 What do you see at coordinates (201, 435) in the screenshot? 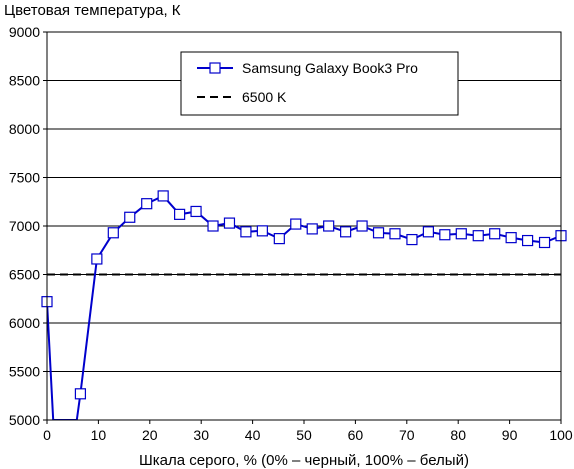
I see `x-tick-label: 30` at bounding box center [201, 435].